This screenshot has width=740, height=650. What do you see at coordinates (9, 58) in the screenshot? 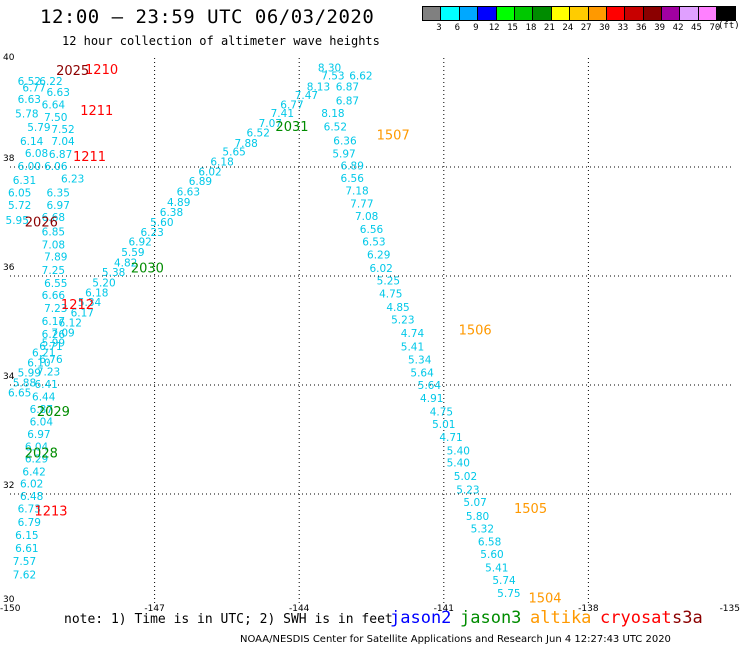
I see `y-tick-label: 40` at bounding box center [9, 58].